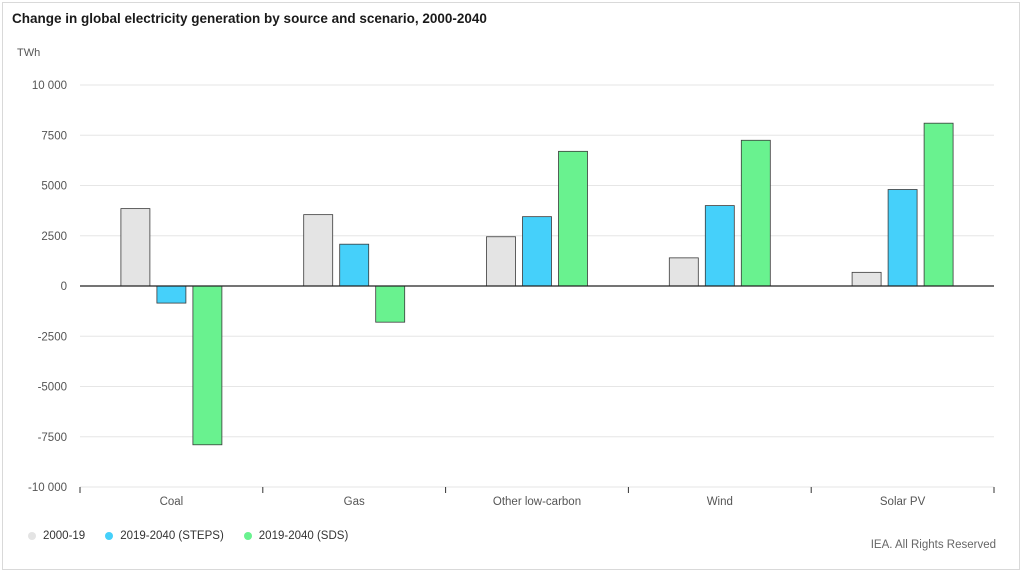  I want to click on legend-swatch-sds, so click(247, 536).